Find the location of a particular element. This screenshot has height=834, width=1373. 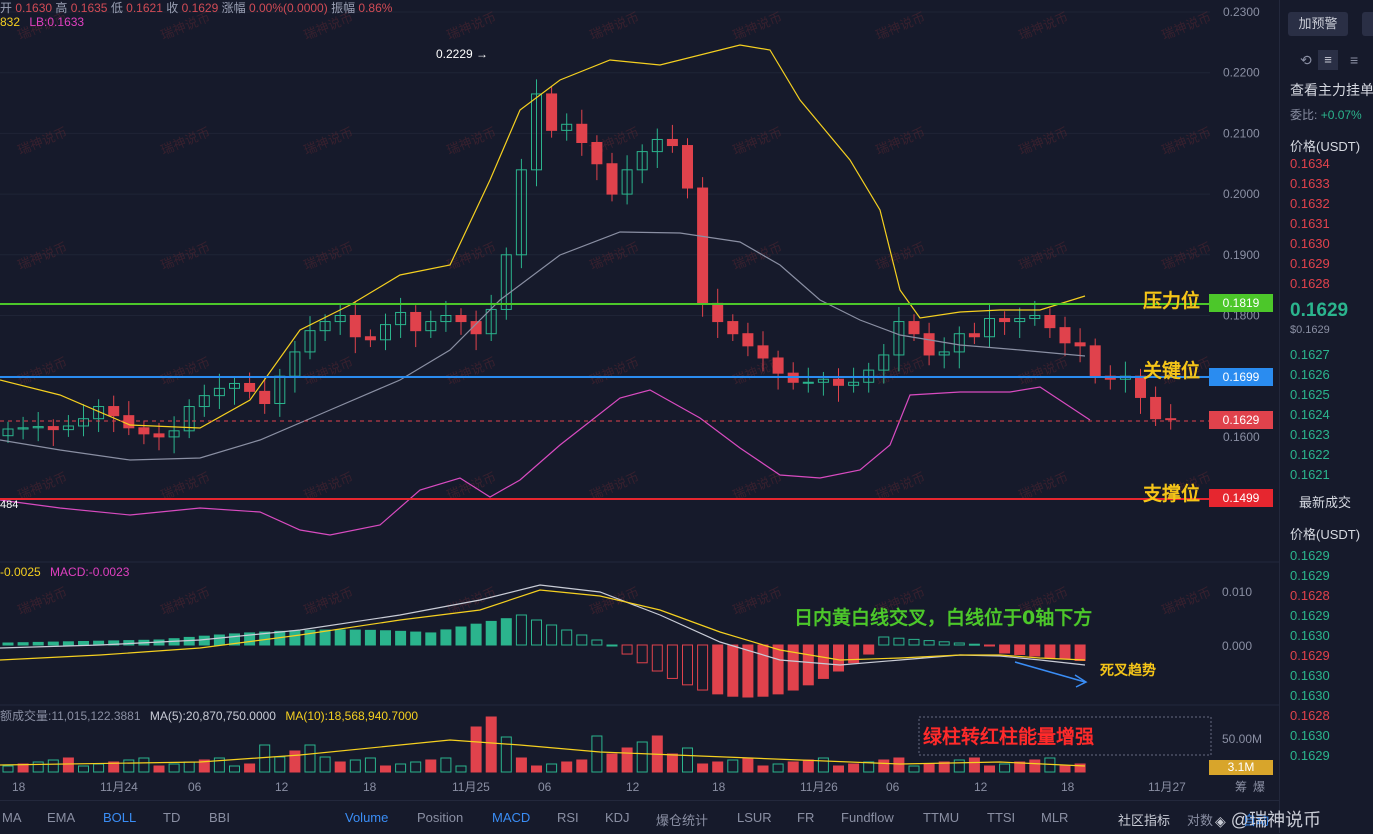

tab-position: Position is located at coordinates (440, 817).